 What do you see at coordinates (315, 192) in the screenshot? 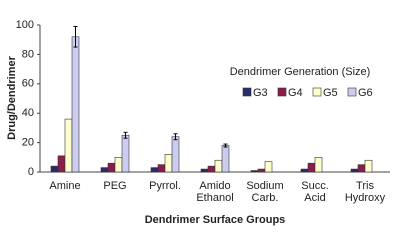
I see `x-tick-label: Succ. Acid` at bounding box center [315, 192].